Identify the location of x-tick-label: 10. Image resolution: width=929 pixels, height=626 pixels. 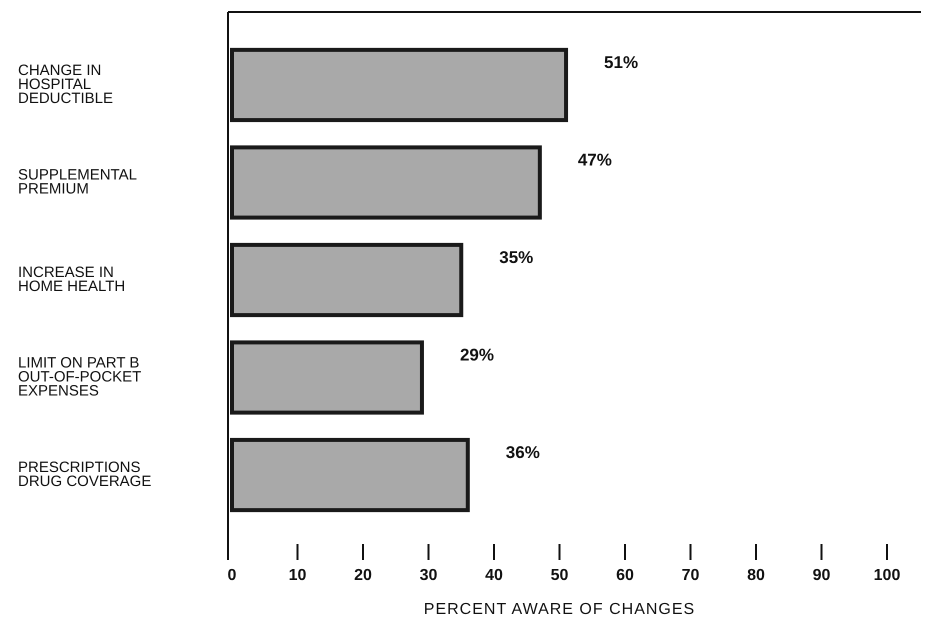
(297, 575).